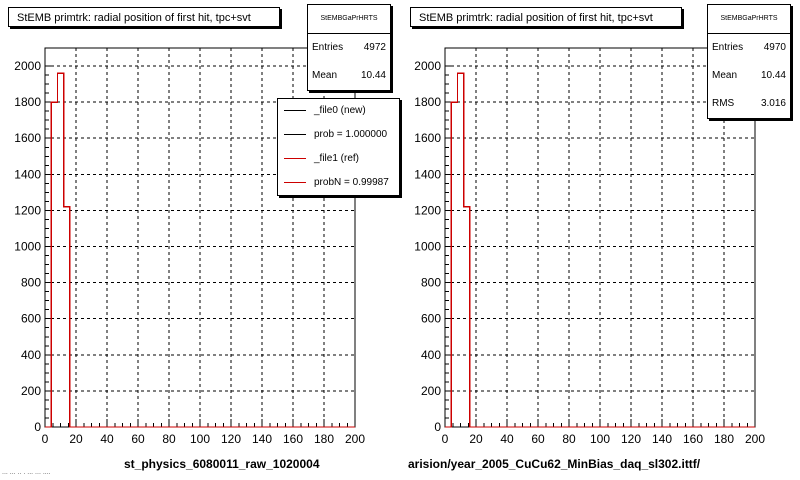 Image resolution: width=800 pixels, height=480 pixels. I want to click on legend-entry-file0: _file0 (new), so click(338, 111).